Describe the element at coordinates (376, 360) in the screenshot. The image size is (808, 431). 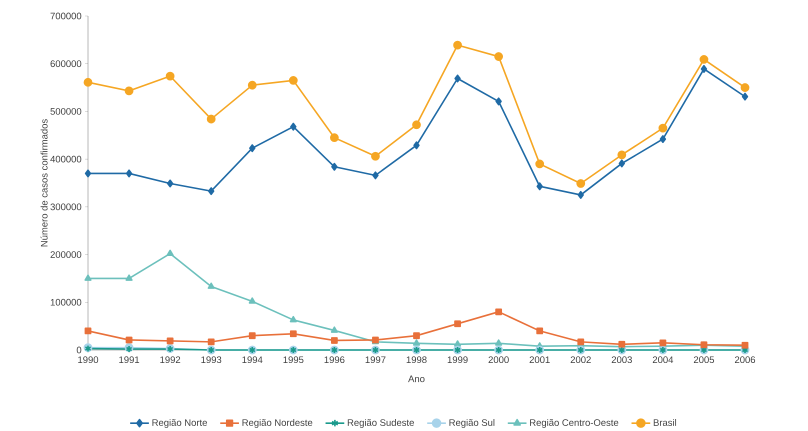
I see `x-tick-label: 1997` at that location.